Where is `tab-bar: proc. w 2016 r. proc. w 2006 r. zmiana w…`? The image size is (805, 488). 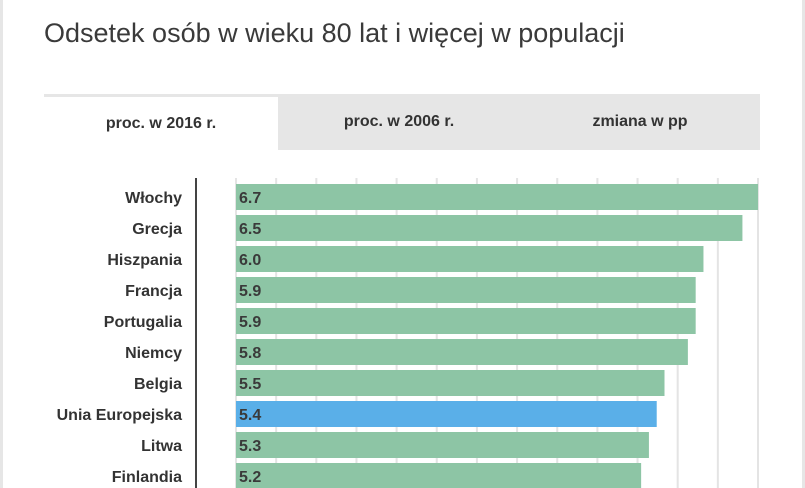
tab-bar: proc. w 2016 r. proc. w 2006 r. zmiana w… is located at coordinates (402, 122).